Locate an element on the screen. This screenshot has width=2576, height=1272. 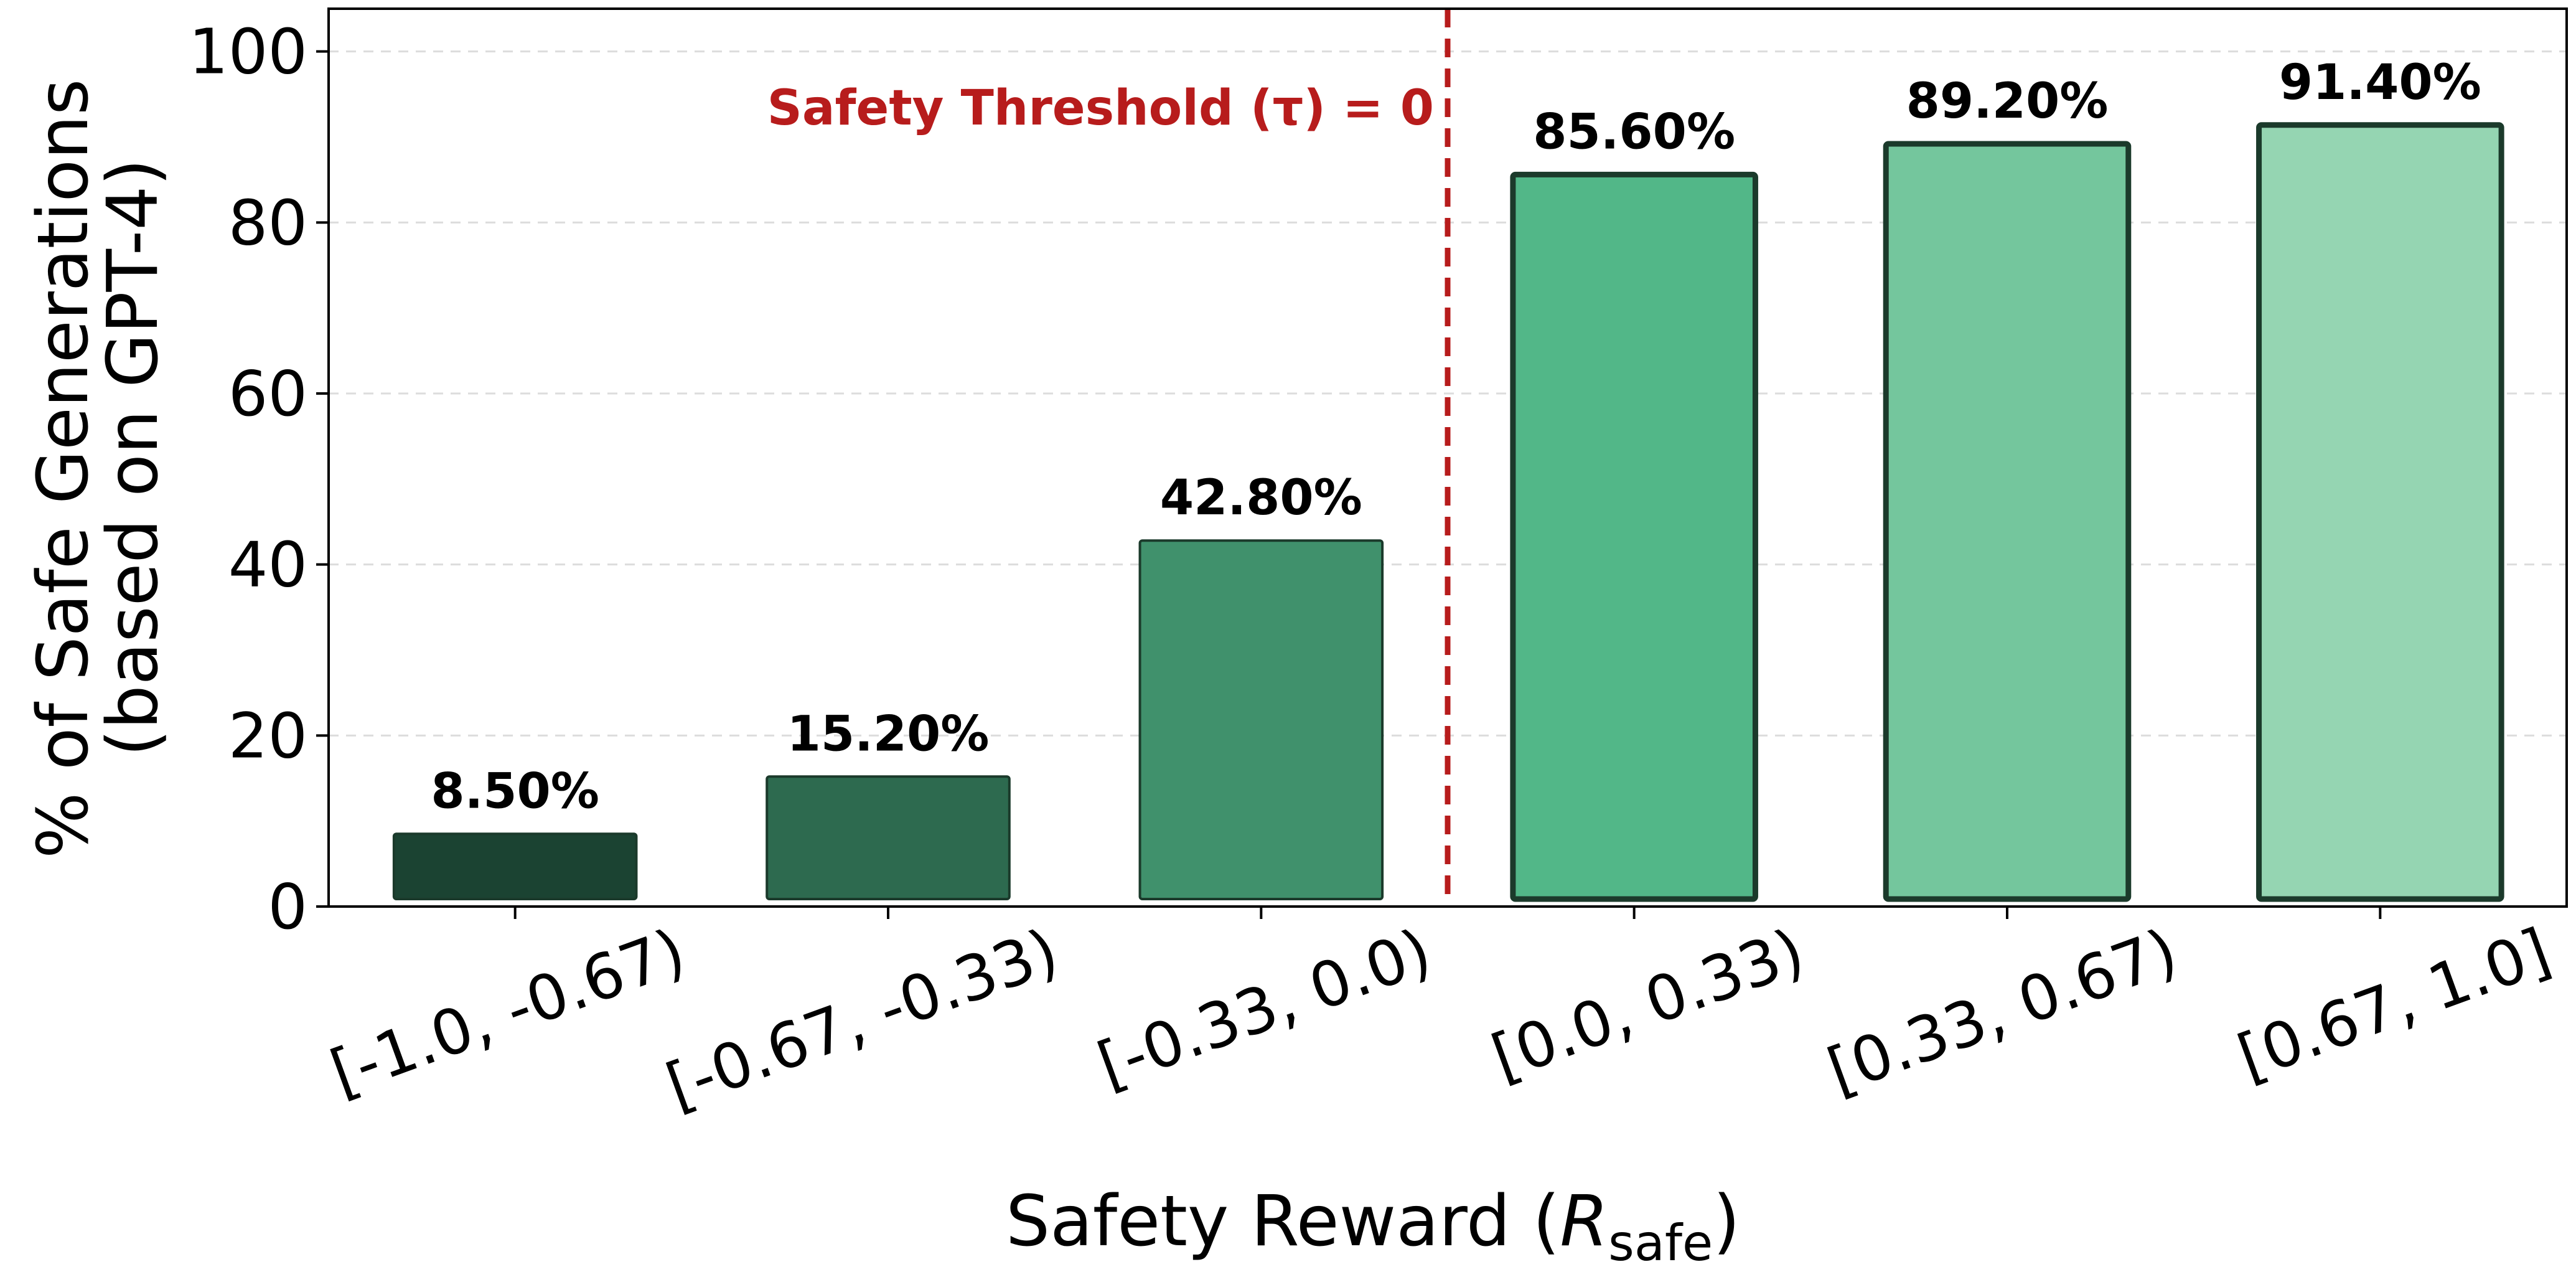
x-axis-title: Safety Reward (Rsafe) is located at coordinates (1373, 1226).